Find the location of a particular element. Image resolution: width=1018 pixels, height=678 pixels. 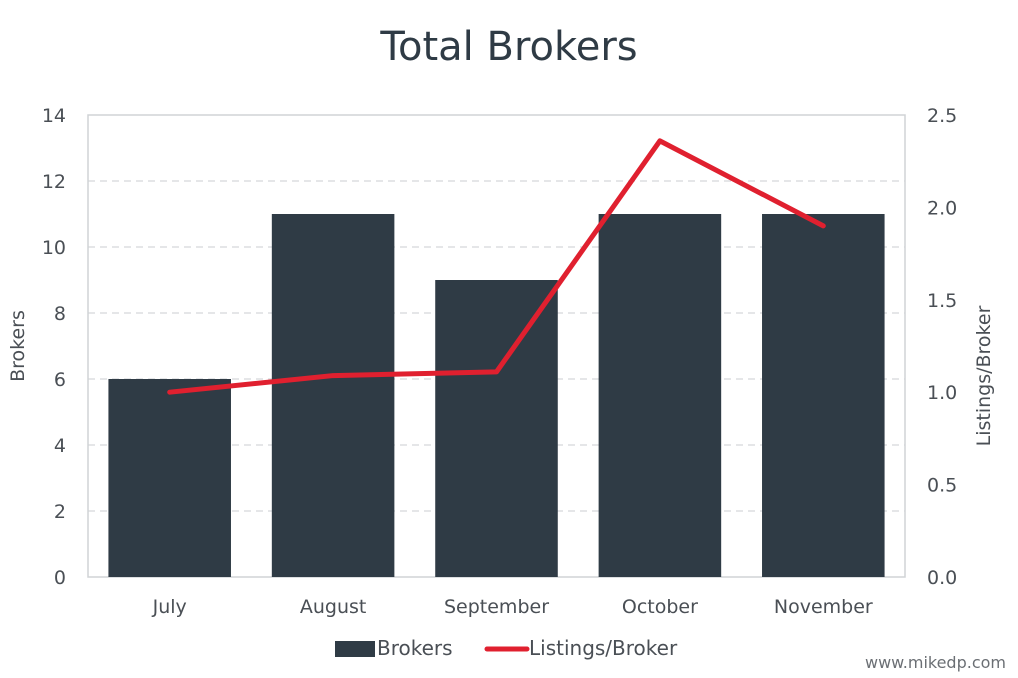

y2-tick-label: 0.0 is located at coordinates (942, 578).